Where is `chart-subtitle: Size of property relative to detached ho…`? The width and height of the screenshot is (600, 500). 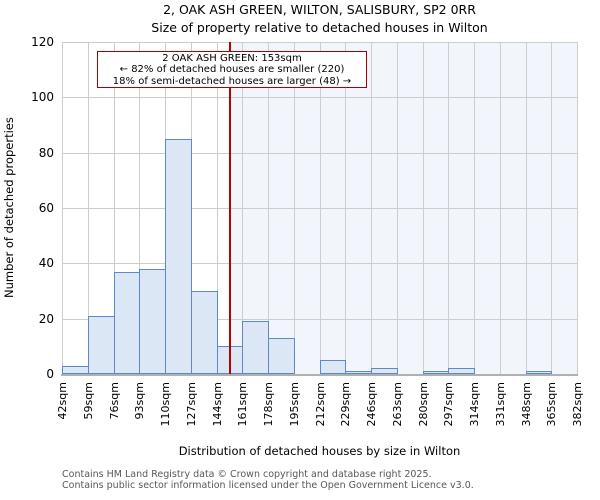
chart-subtitle: Size of property relative to detached ho… is located at coordinates (319, 27).